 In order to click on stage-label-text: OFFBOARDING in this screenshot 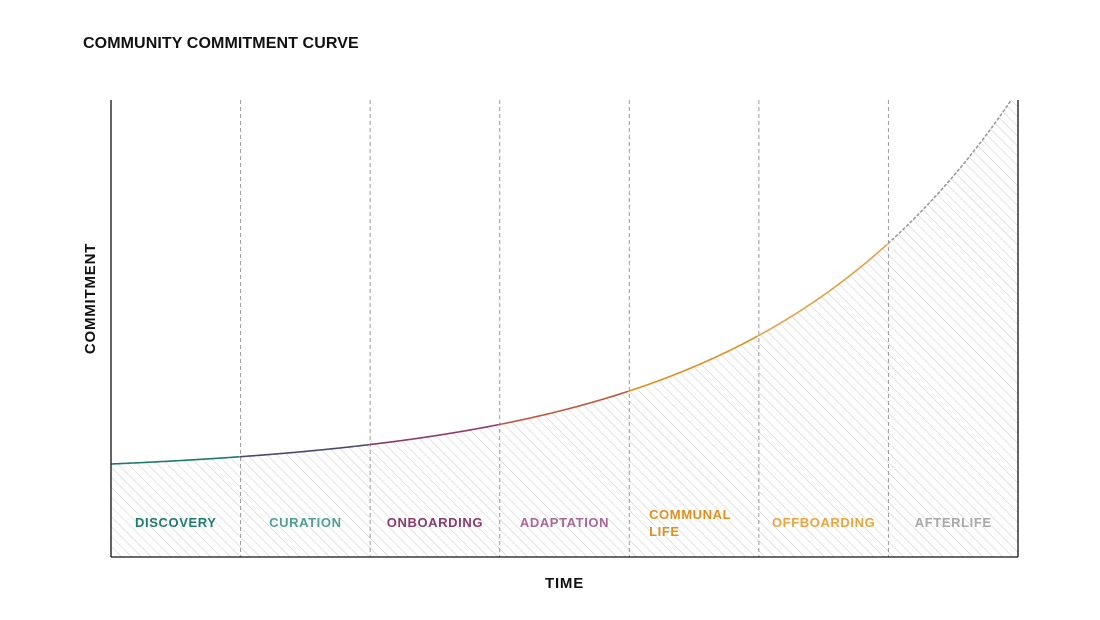, I will do `click(823, 522)`.